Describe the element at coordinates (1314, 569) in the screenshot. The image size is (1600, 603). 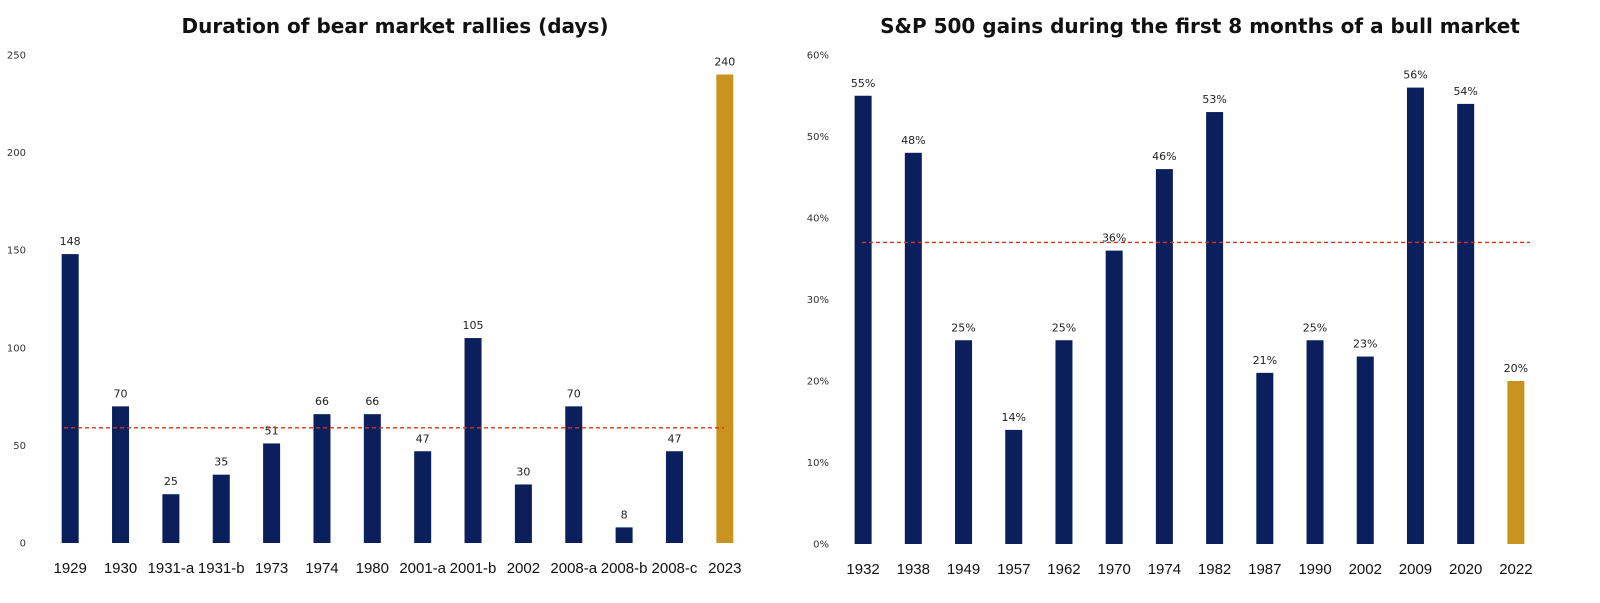
I see `category-label: 1990` at that location.